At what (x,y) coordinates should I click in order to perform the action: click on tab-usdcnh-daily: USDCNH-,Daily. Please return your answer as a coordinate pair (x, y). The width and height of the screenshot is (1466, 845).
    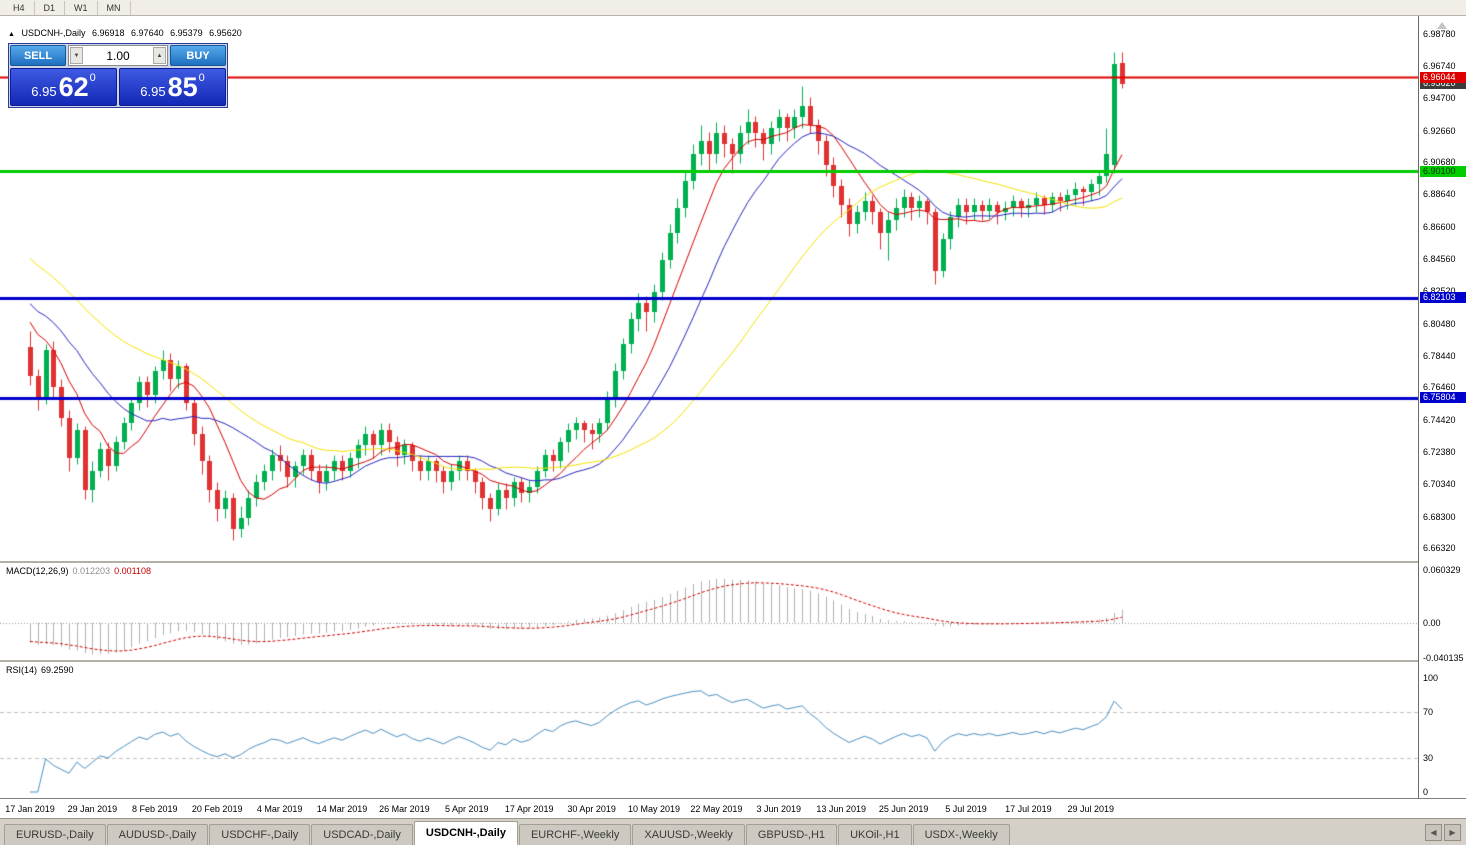
    Looking at the image, I should click on (465, 833).